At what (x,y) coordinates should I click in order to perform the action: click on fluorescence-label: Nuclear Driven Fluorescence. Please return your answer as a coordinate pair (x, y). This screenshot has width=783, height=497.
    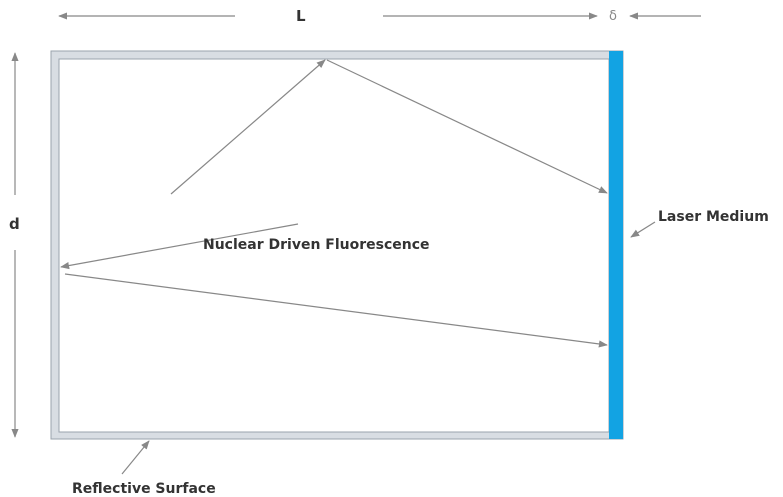
    Looking at the image, I should click on (316, 245).